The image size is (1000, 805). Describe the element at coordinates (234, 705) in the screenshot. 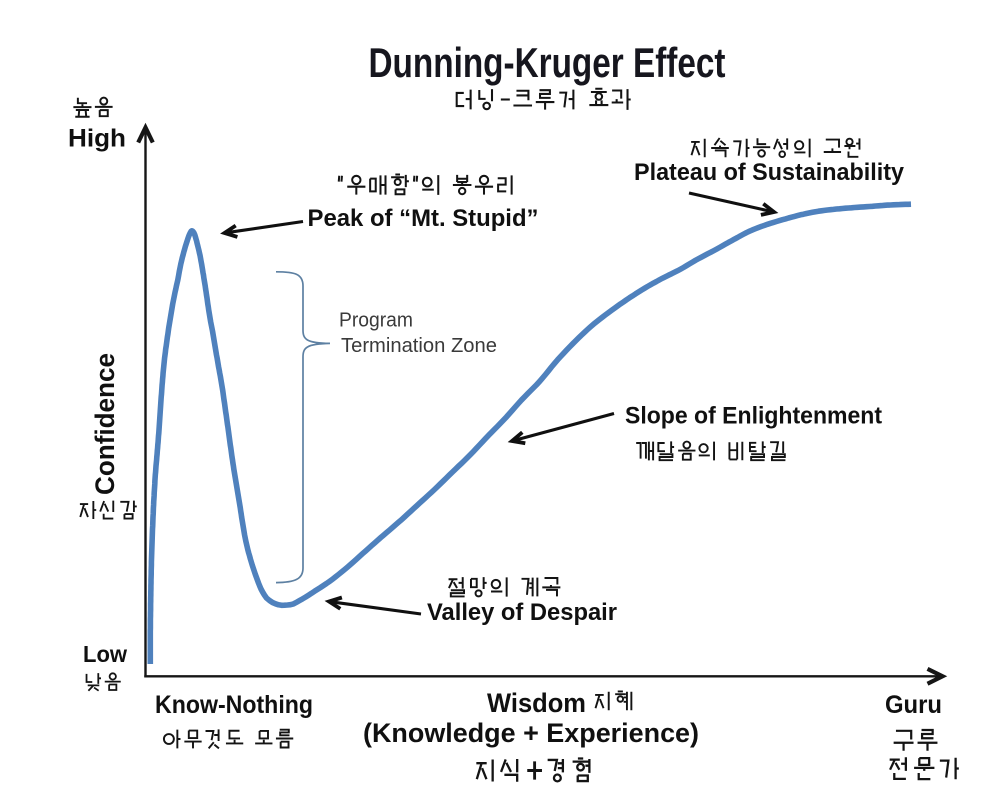

I see `svg-text: Know-Nothing` at that location.